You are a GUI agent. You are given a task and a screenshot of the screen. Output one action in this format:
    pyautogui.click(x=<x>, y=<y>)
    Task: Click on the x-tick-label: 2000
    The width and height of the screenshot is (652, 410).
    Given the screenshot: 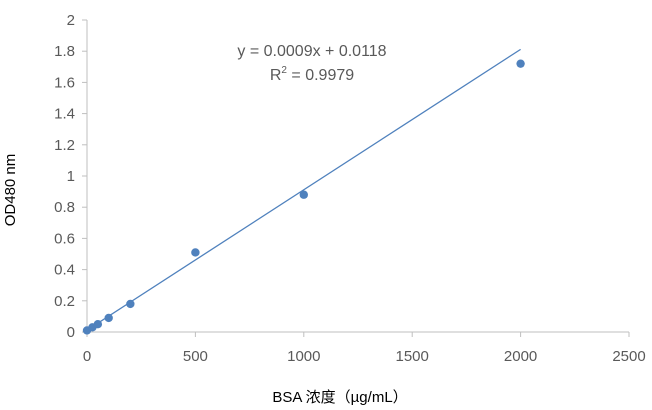 What is the action you would take?
    pyautogui.click(x=520, y=356)
    